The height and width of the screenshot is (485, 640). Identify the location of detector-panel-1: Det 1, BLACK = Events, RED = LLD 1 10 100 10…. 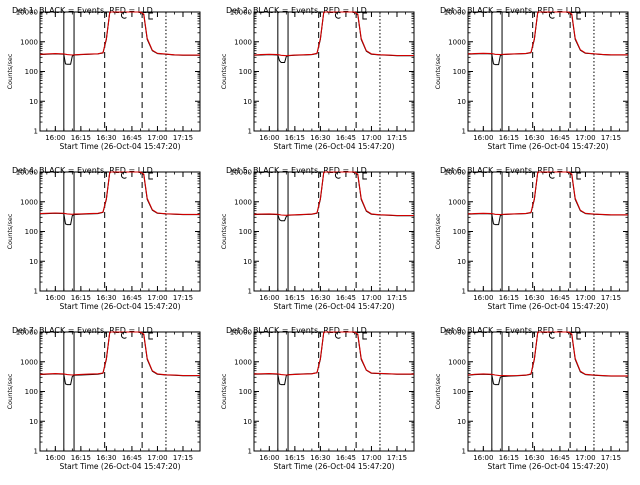
(103, 78).